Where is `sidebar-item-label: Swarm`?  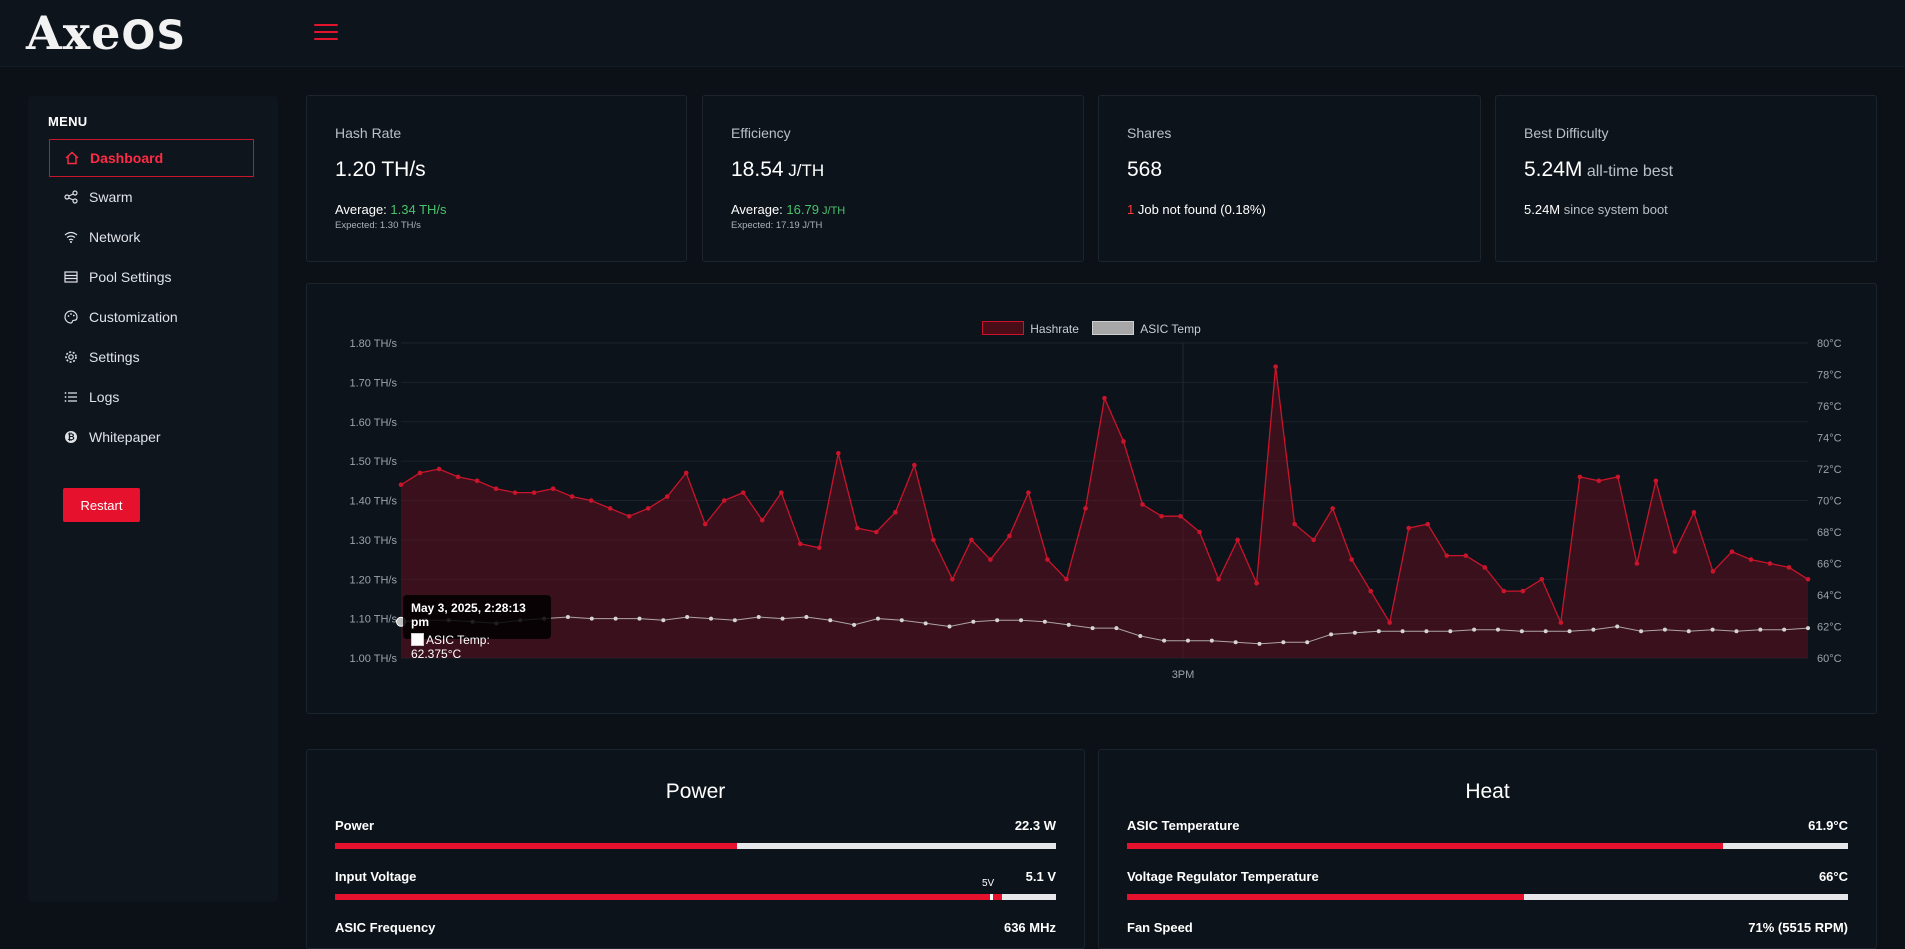
sidebar-item-label: Swarm is located at coordinates (111, 197).